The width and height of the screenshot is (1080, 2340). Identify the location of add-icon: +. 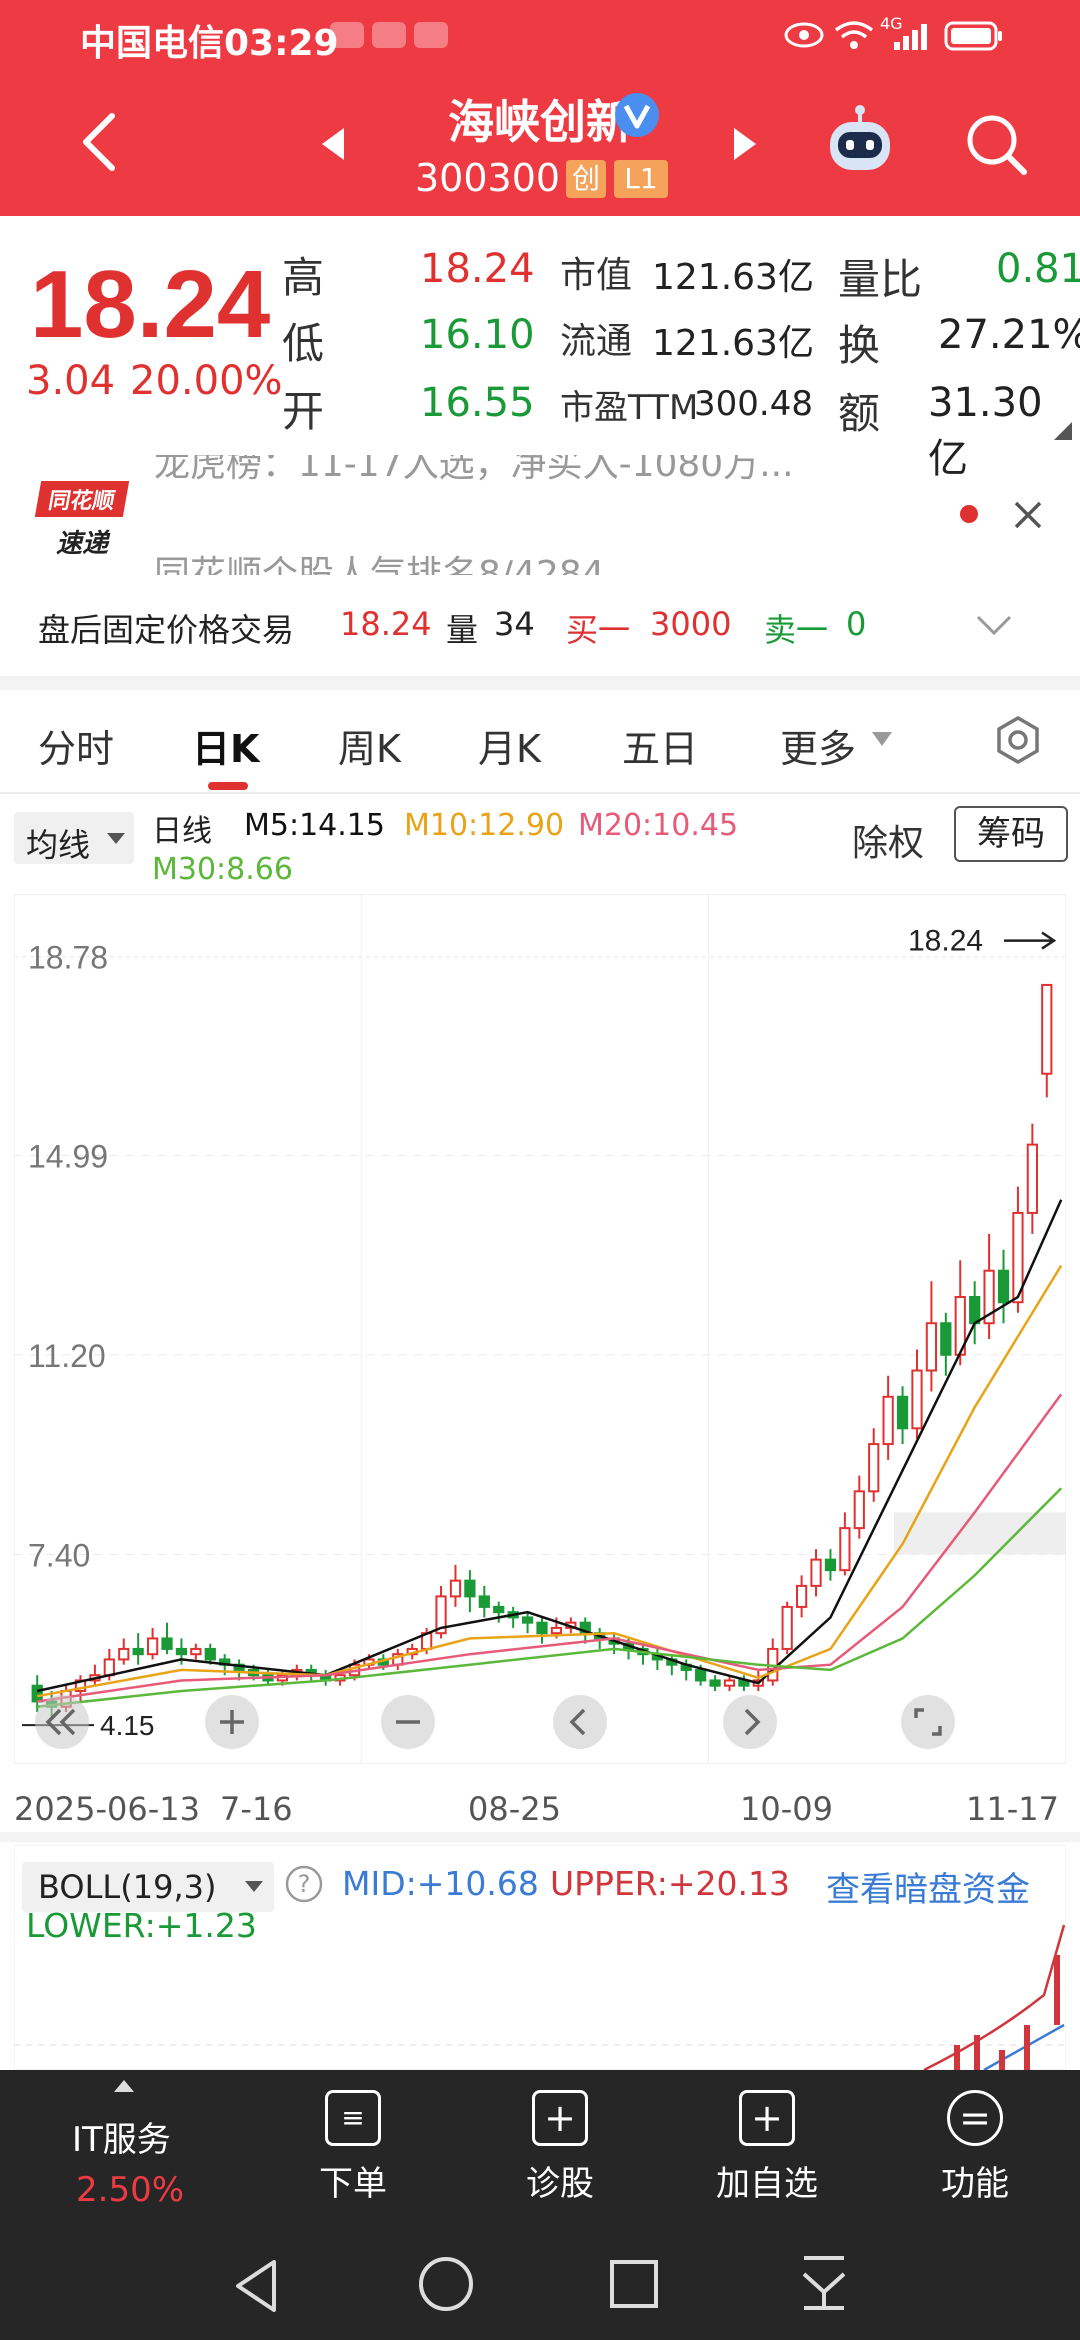
(767, 2118).